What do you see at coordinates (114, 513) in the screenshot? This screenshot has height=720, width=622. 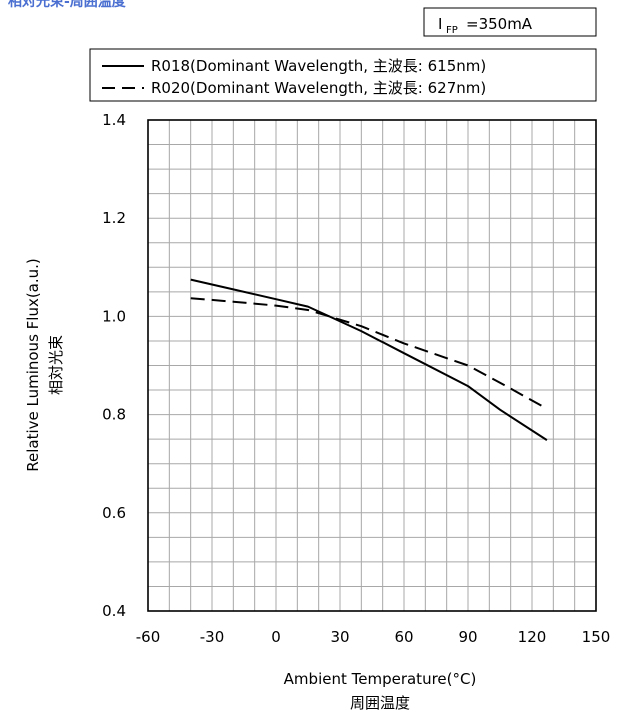 I see `y-tick-label: 0.6` at bounding box center [114, 513].